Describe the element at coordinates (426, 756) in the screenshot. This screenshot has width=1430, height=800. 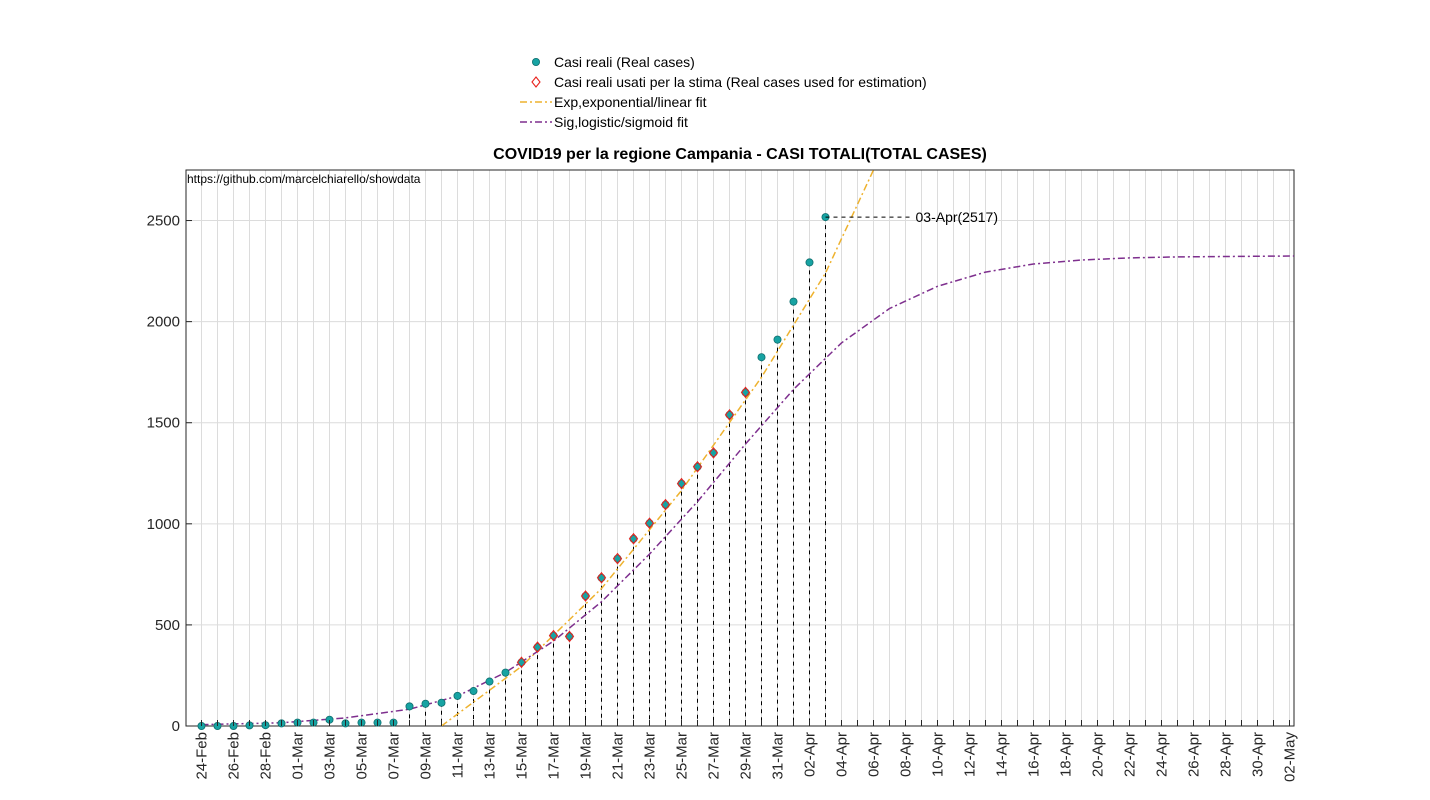
I see `x-tick-label: 09-Mar` at that location.